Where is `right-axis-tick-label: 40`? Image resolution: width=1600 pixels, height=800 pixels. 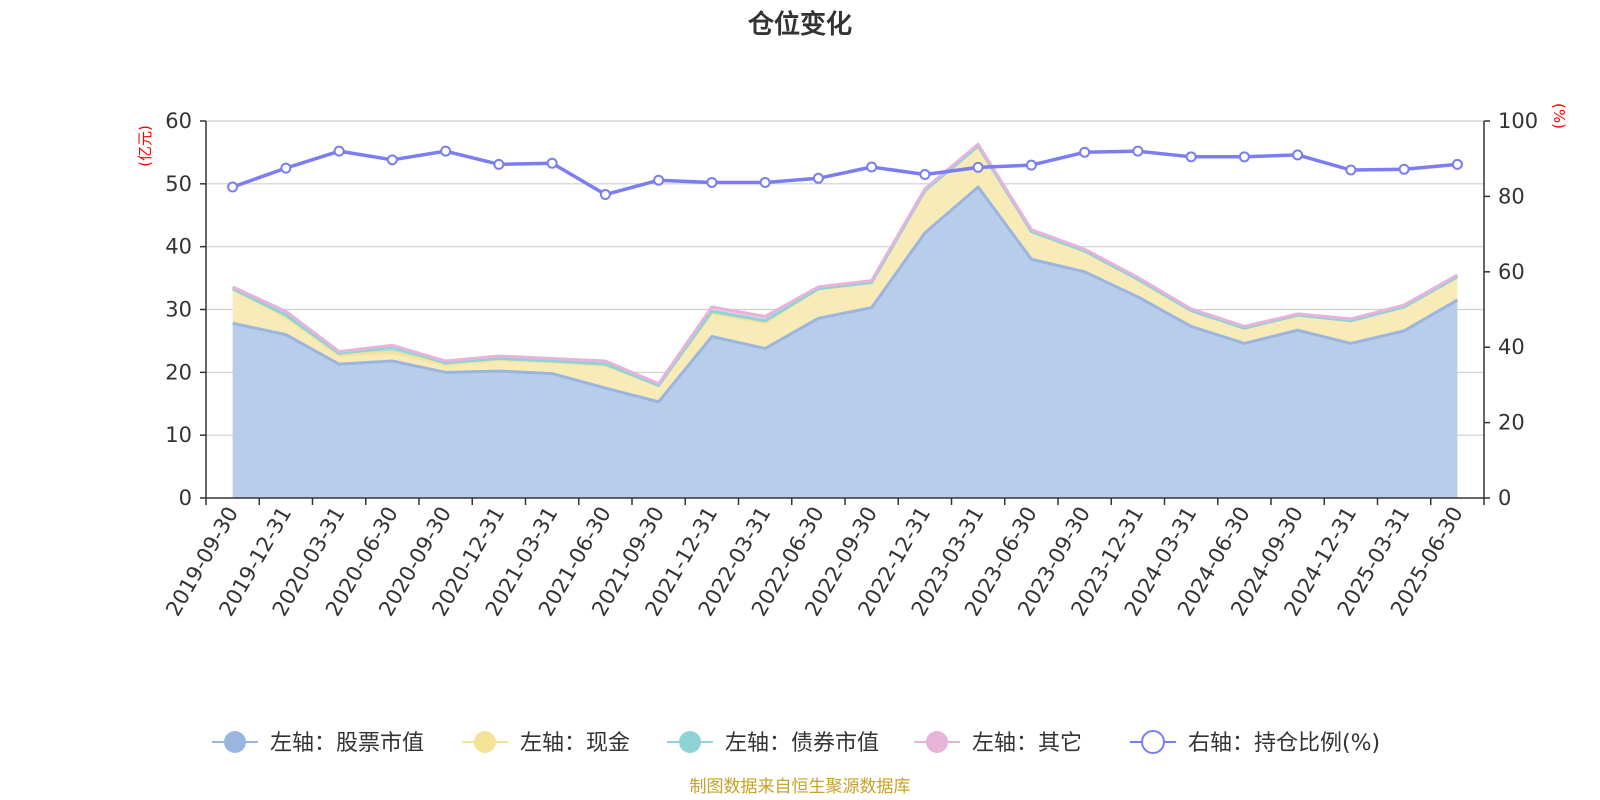 right-axis-tick-label: 40 is located at coordinates (1511, 347).